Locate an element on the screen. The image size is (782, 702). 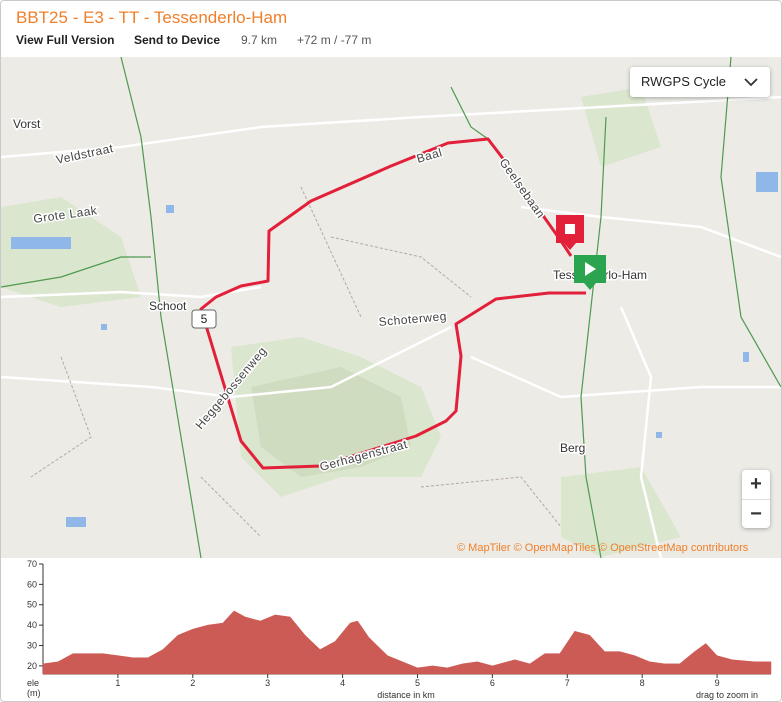
distance-marker: 5 is located at coordinates (204, 319).